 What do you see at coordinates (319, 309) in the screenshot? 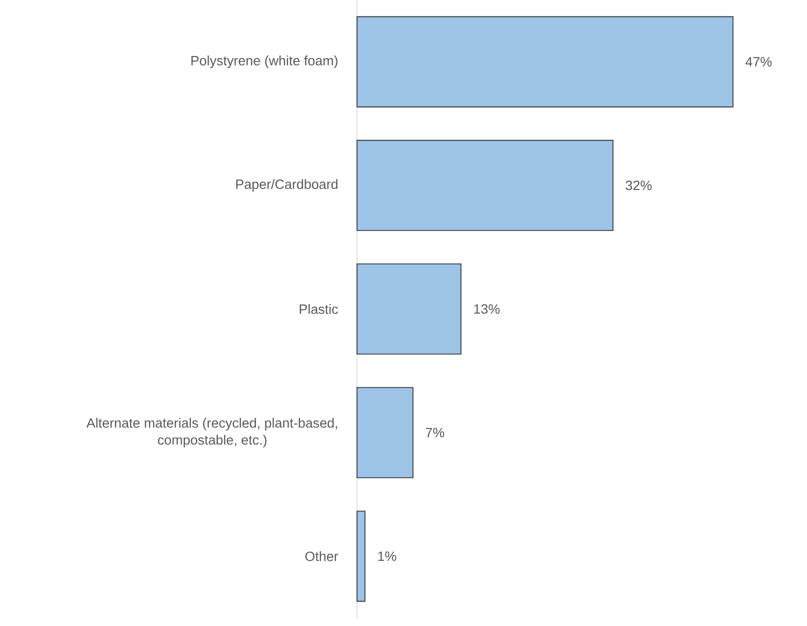
I see `y-tick-label: Plastic` at bounding box center [319, 309].